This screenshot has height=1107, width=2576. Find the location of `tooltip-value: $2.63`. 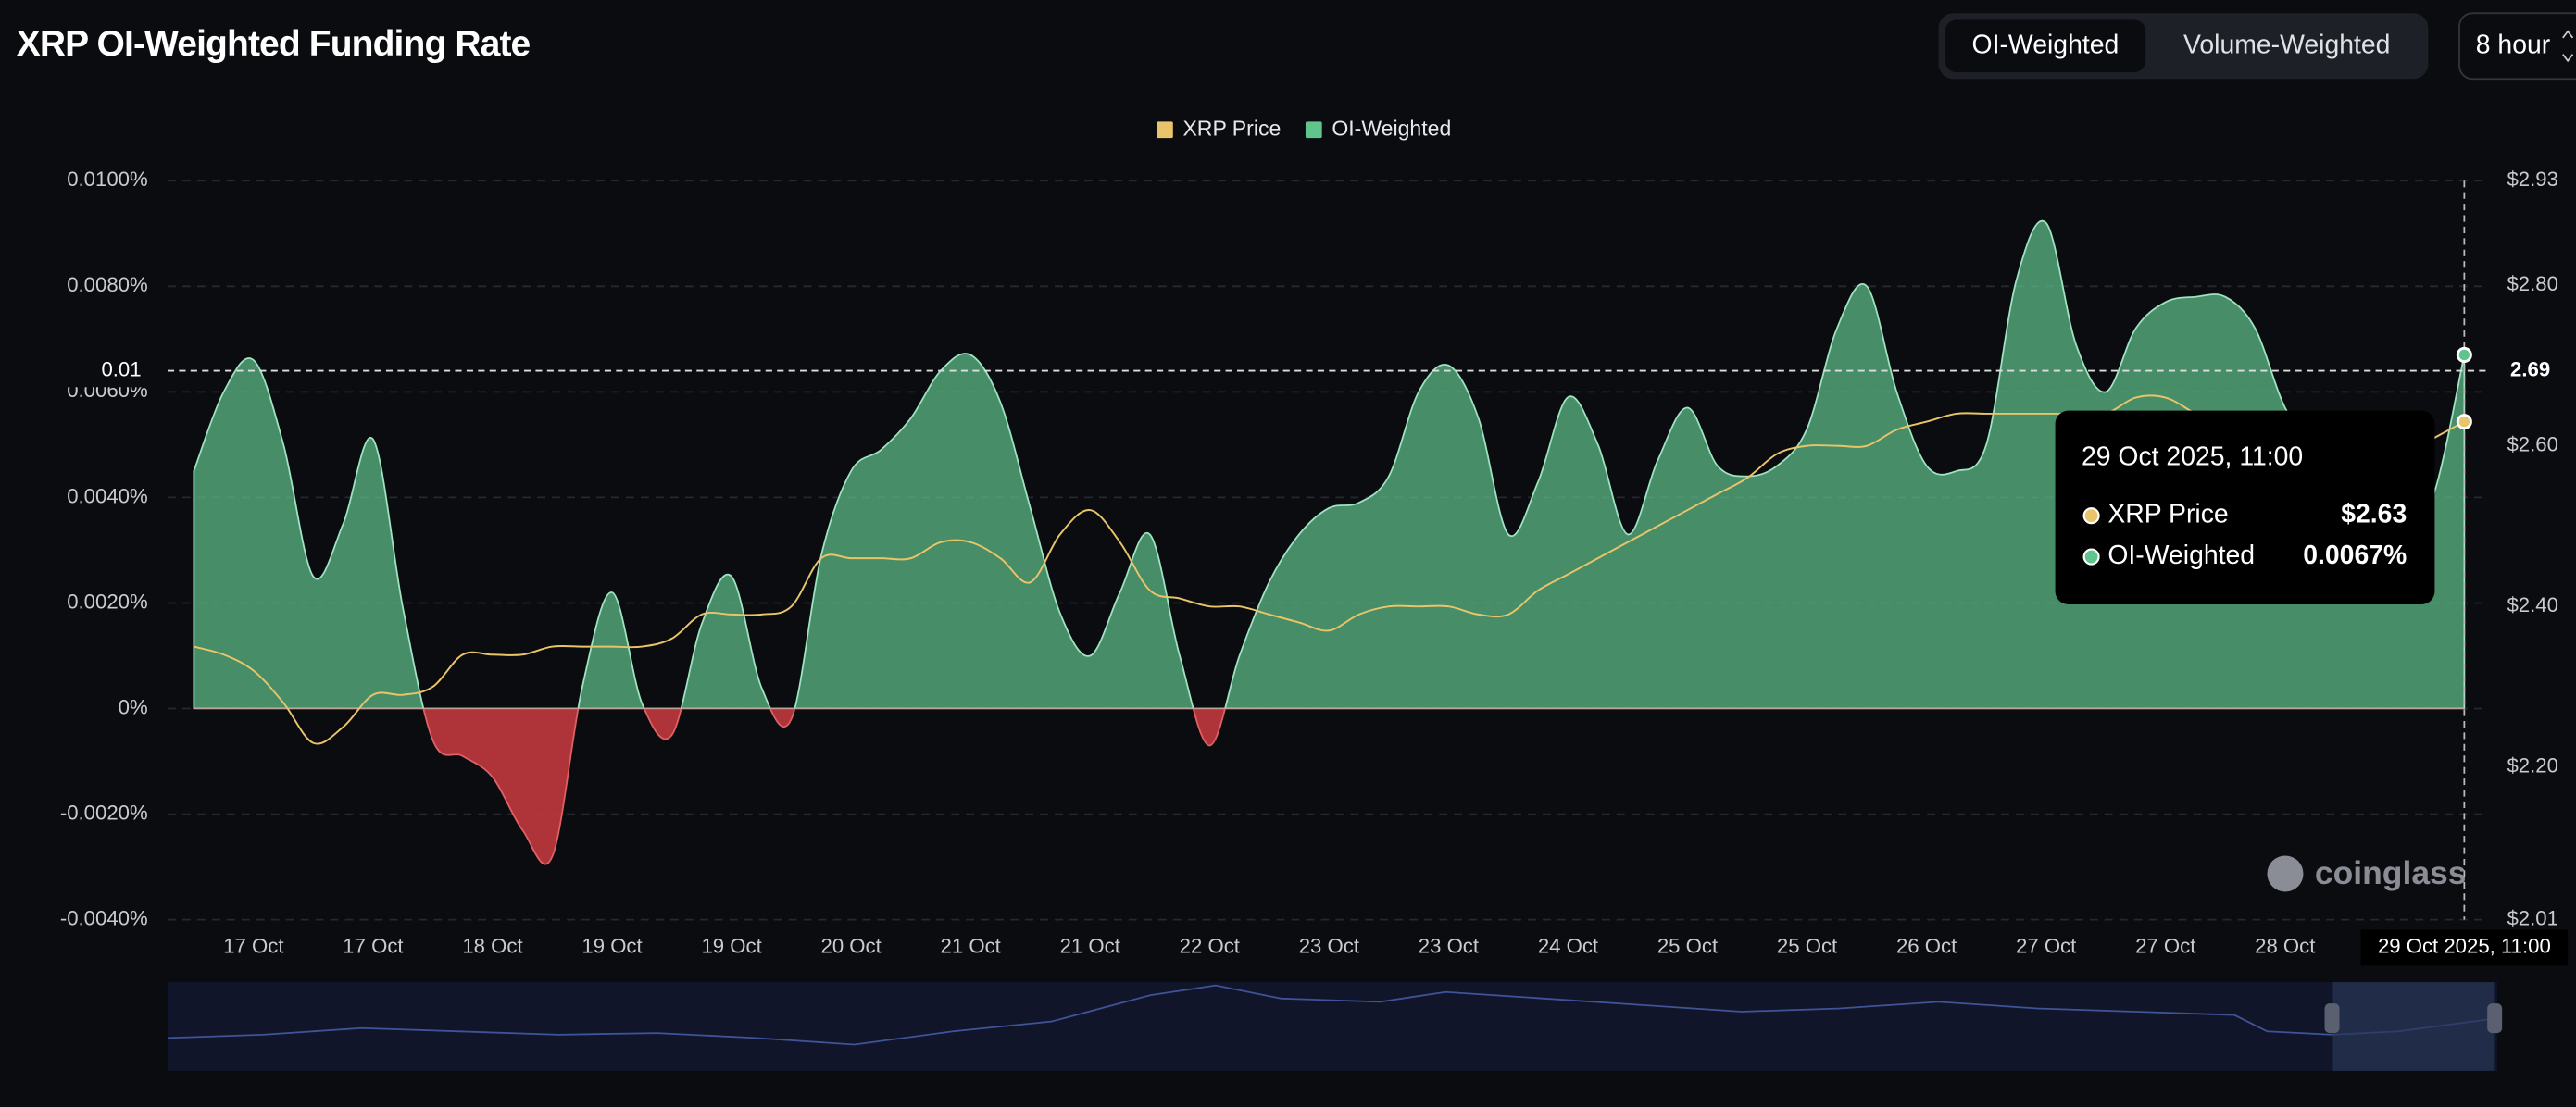

tooltip-value: $2.63 is located at coordinates (2374, 514).